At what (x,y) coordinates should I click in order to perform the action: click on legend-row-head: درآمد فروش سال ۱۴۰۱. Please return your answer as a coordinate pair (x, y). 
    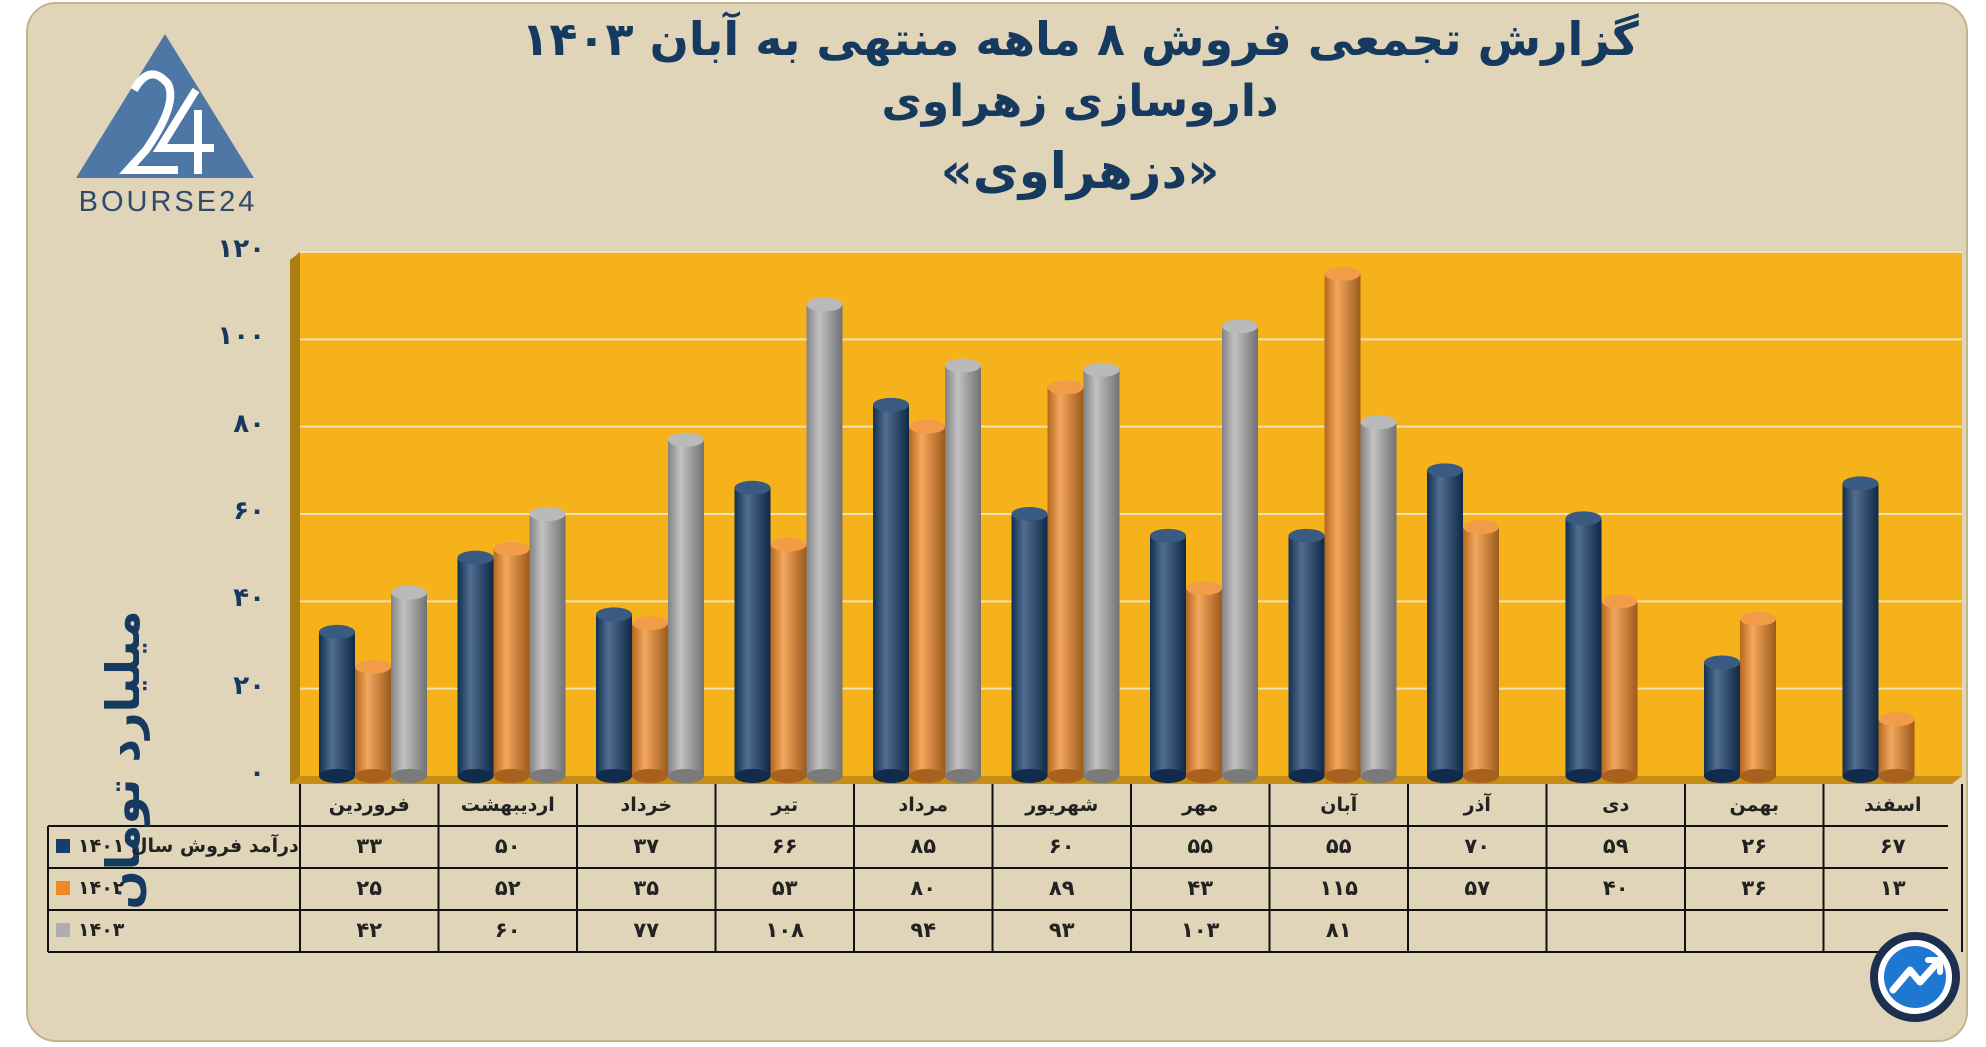
    Looking at the image, I should click on (177, 846).